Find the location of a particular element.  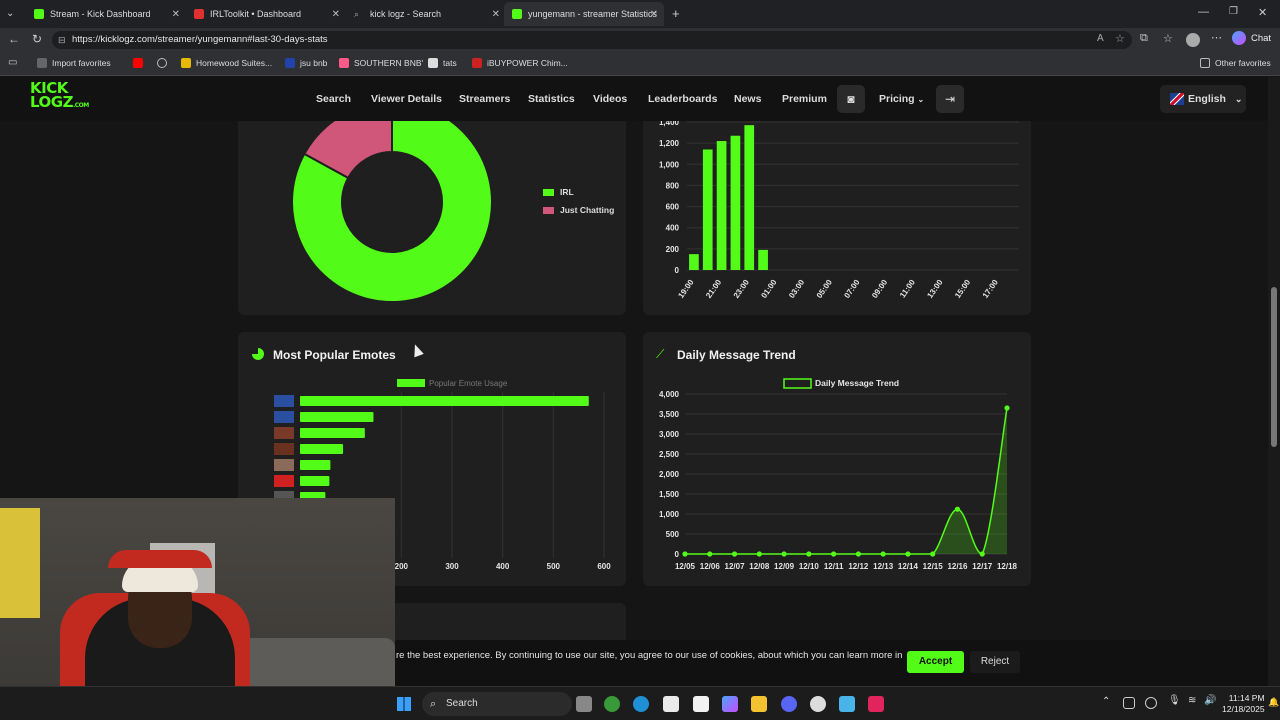

login-button: ⇥ is located at coordinates (950, 99).